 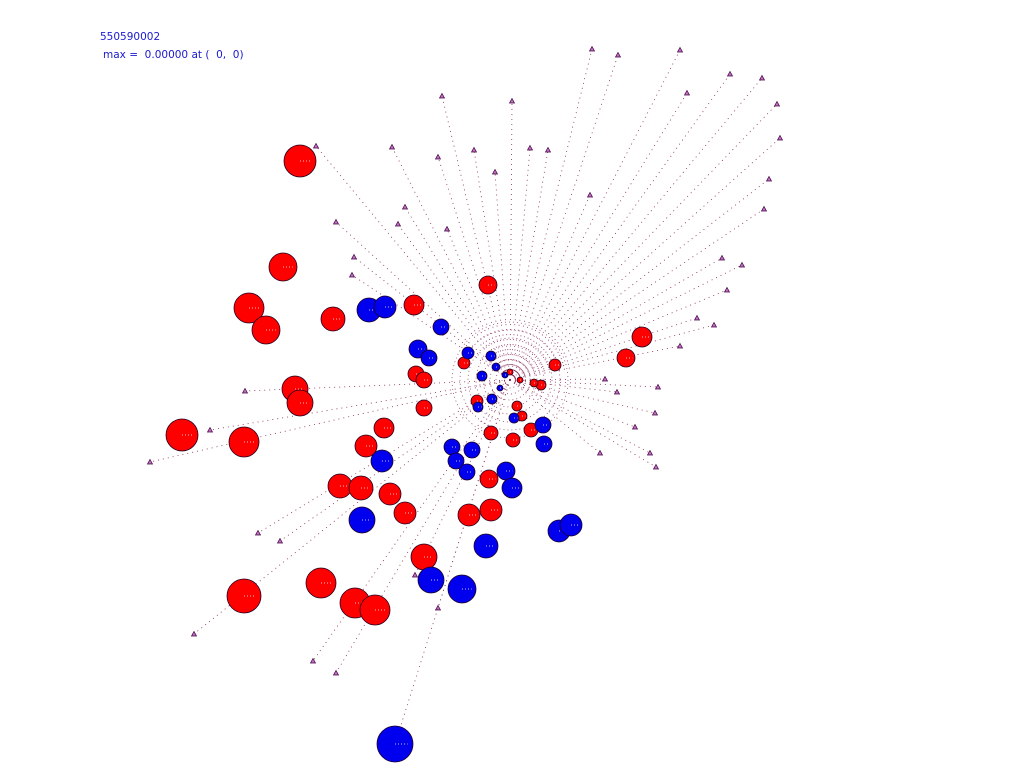 I want to click on ring, so click(x=510, y=380).